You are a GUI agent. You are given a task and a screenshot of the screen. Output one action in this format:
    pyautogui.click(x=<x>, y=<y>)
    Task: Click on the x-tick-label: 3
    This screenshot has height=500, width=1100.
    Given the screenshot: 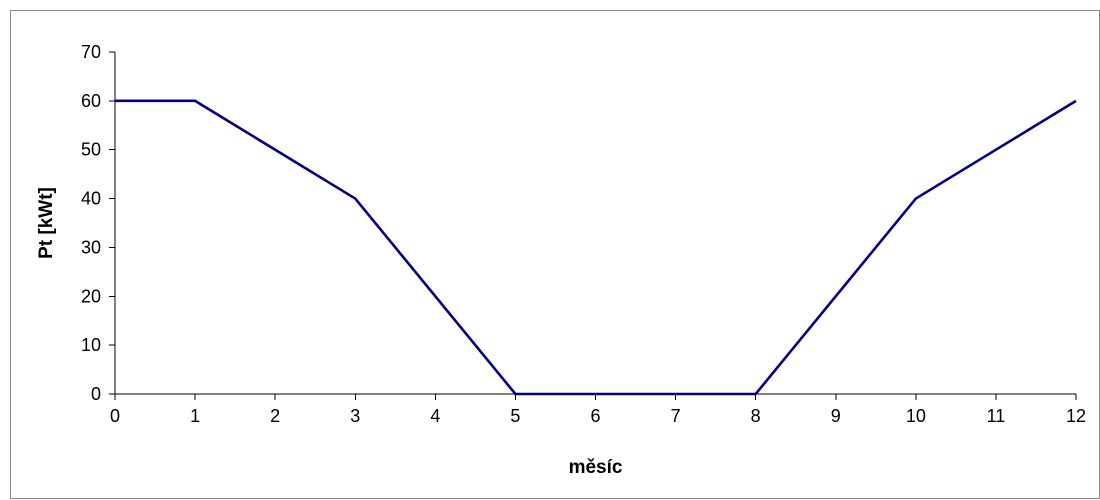 What is the action you would take?
    pyautogui.click(x=355, y=416)
    